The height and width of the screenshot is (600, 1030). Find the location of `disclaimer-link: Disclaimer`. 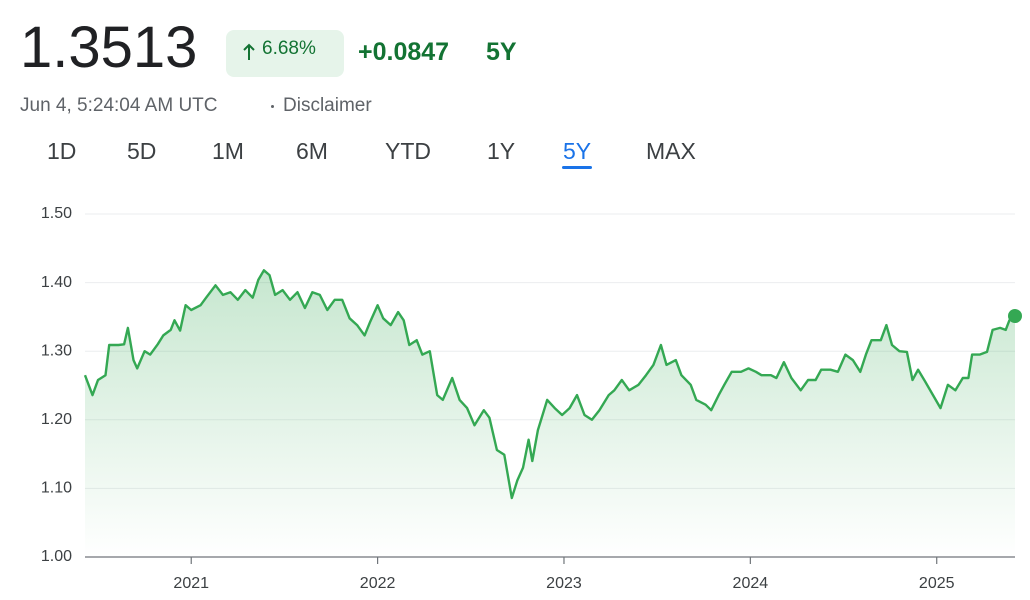

disclaimer-link: Disclaimer is located at coordinates (327, 105).